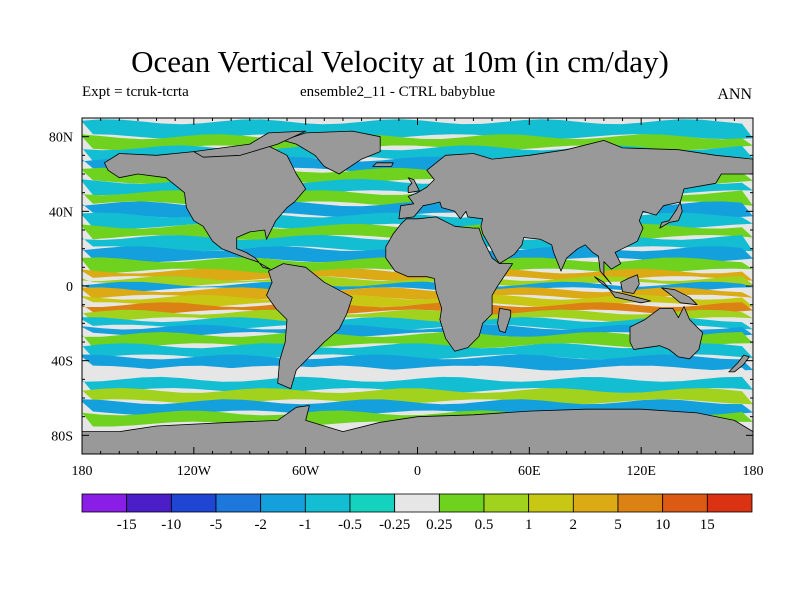 This screenshot has height=600, width=800. Describe the element at coordinates (529, 471) in the screenshot. I see `x-tick-label: 60E` at that location.